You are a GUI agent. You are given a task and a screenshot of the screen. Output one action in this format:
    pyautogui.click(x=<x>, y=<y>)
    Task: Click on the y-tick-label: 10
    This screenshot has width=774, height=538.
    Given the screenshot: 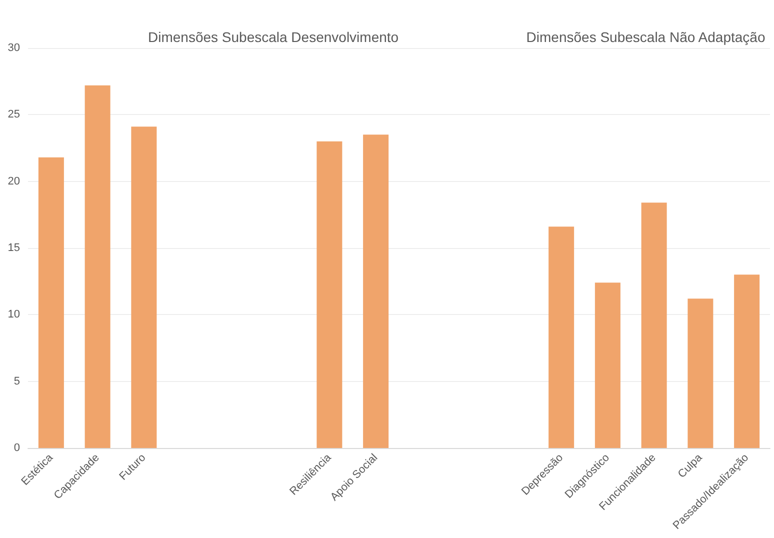 What is the action you would take?
    pyautogui.click(x=14, y=314)
    